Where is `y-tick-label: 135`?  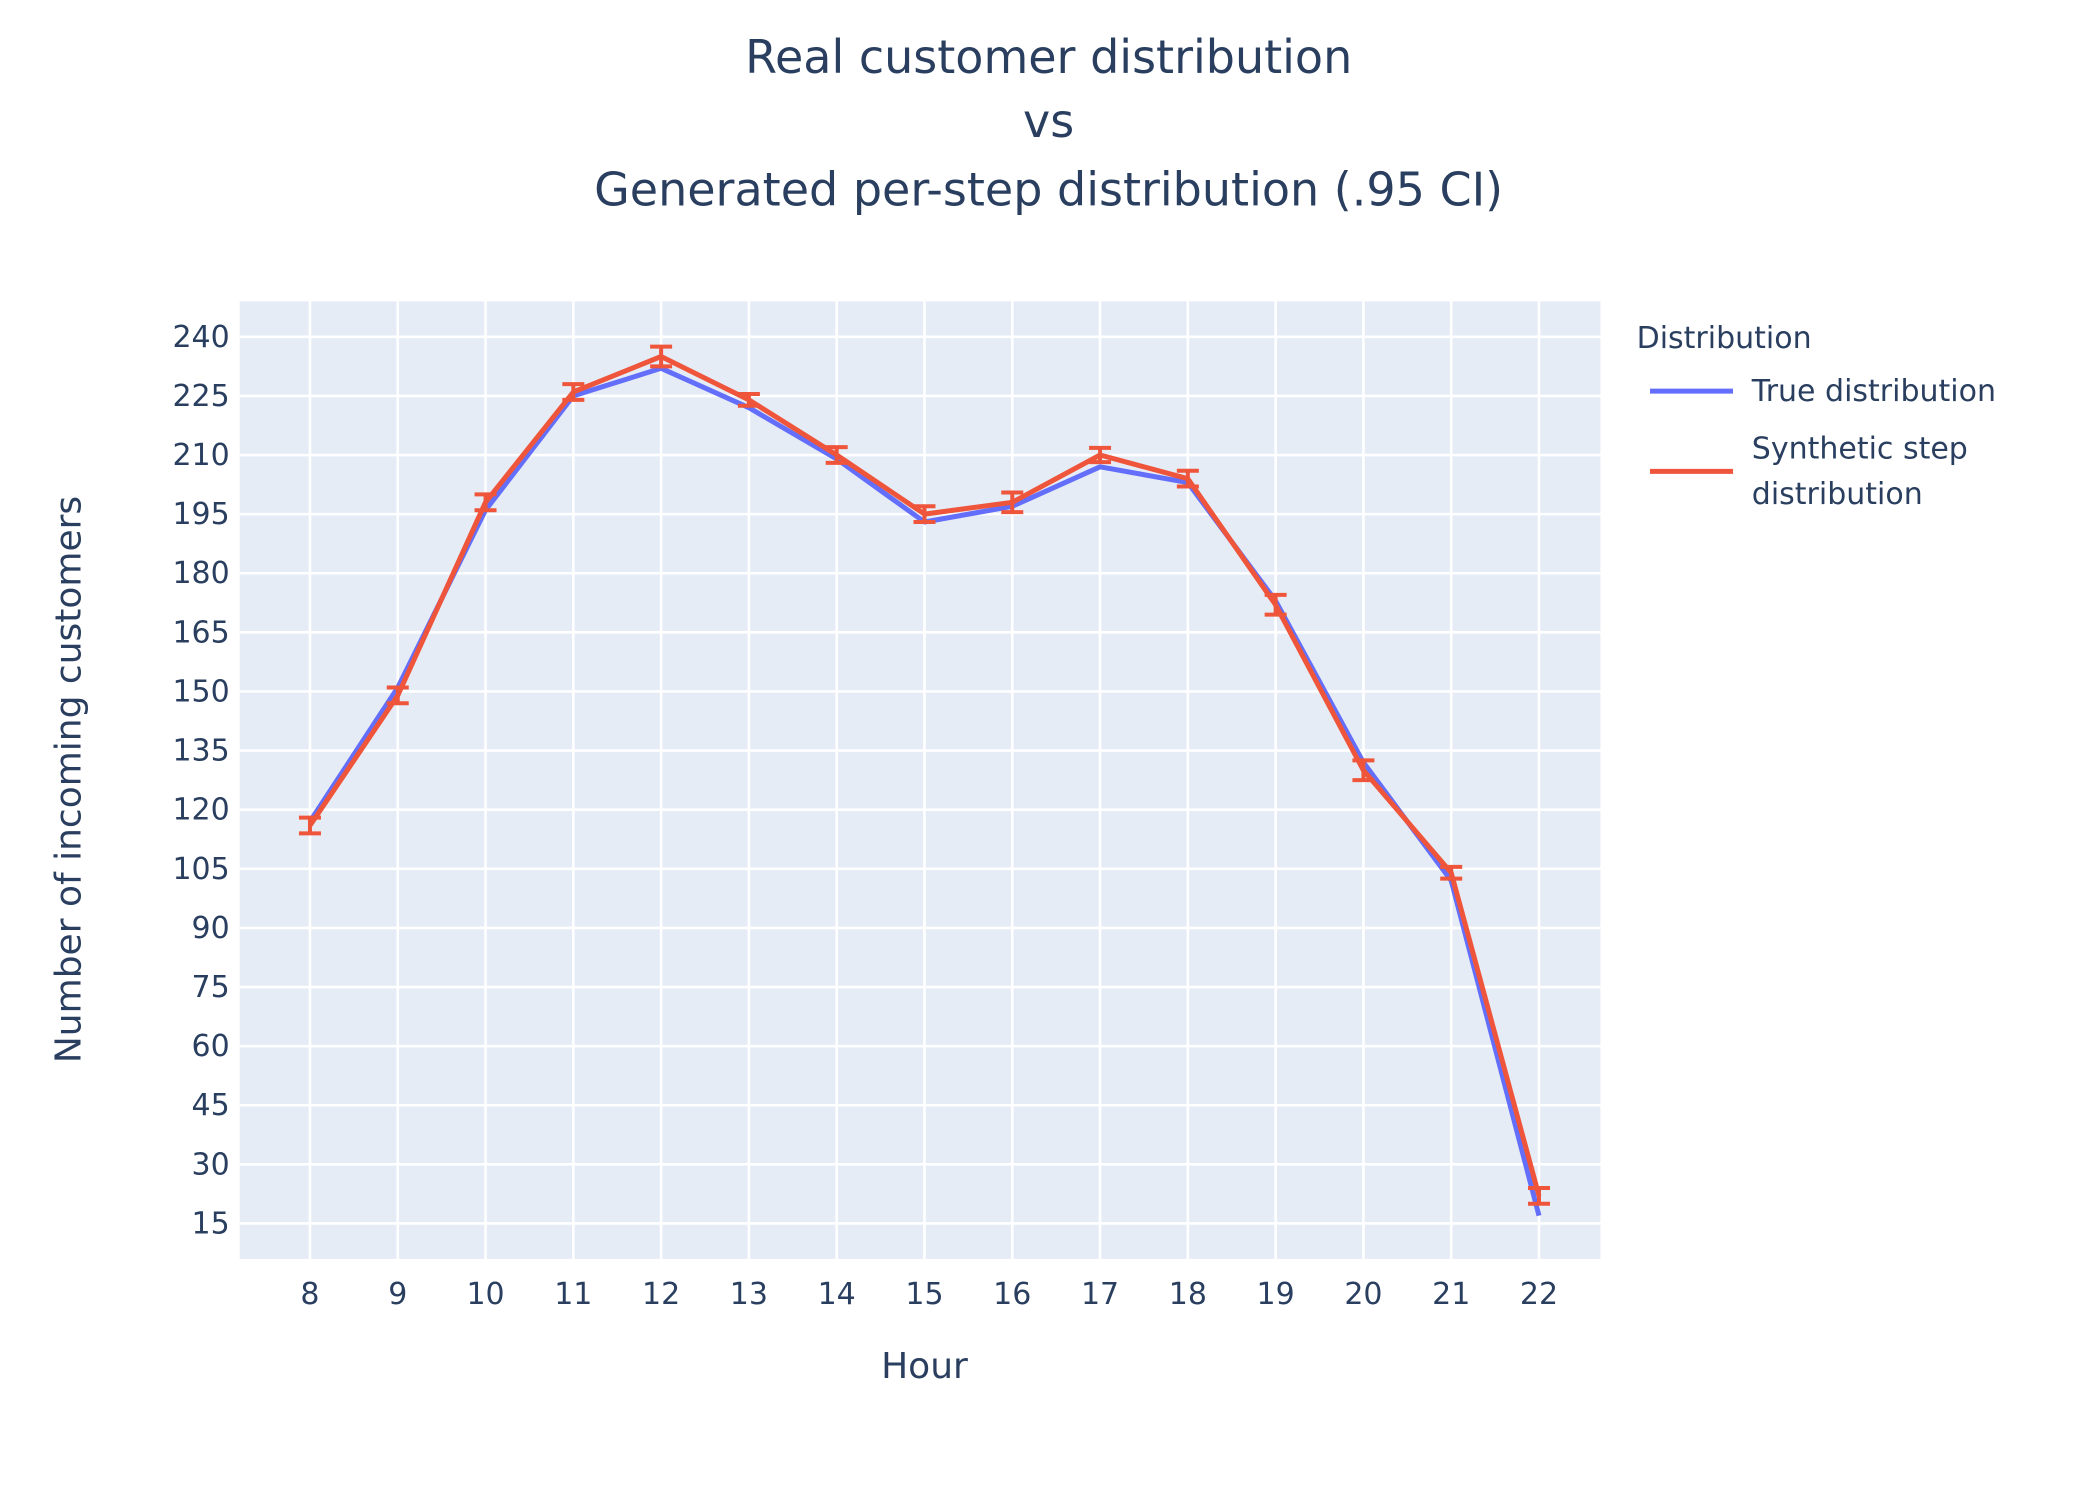 y-tick-label: 135 is located at coordinates (200, 751).